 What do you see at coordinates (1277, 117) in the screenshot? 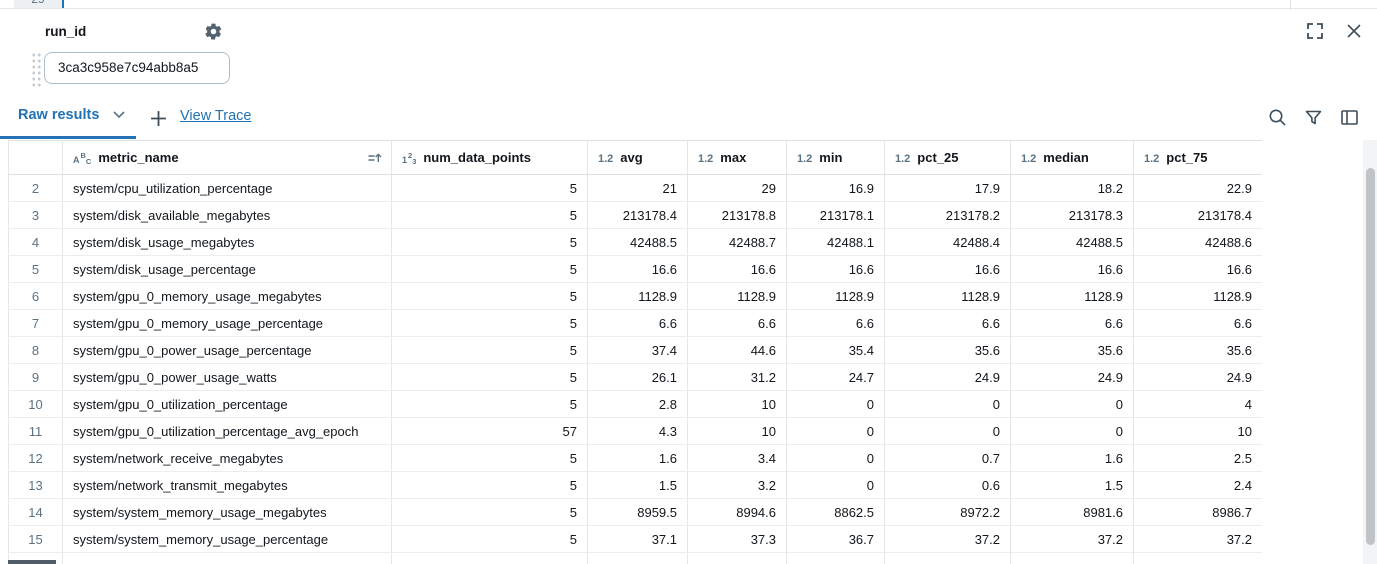
I see `search-button` at bounding box center [1277, 117].